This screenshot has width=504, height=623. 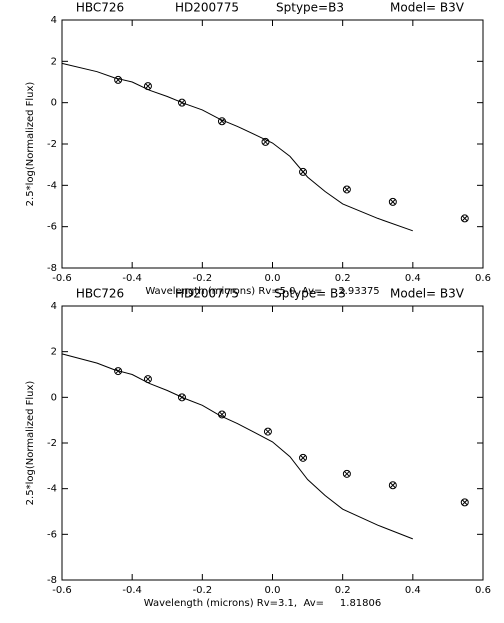 What do you see at coordinates (310, 8) in the screenshot?
I see `annotation: Sptype=B3` at bounding box center [310, 8].